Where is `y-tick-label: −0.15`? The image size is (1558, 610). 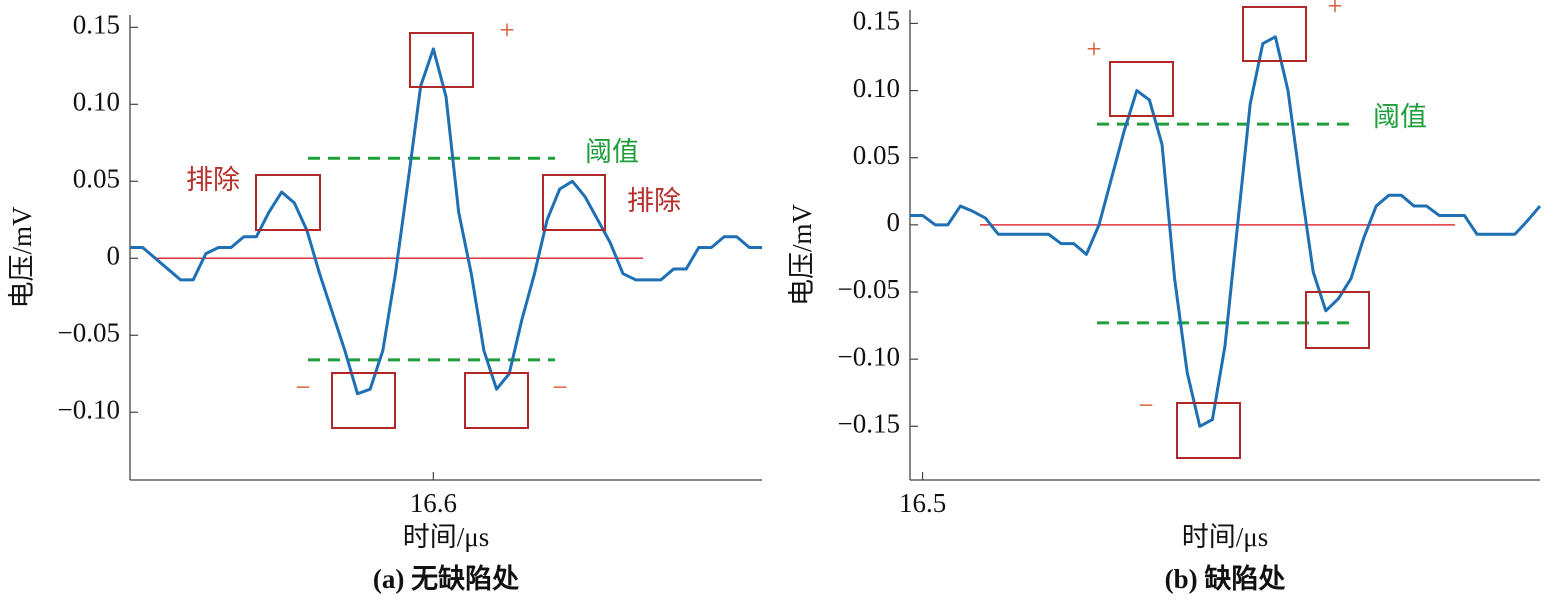 y-tick-label: −0.15 is located at coordinates (869, 423).